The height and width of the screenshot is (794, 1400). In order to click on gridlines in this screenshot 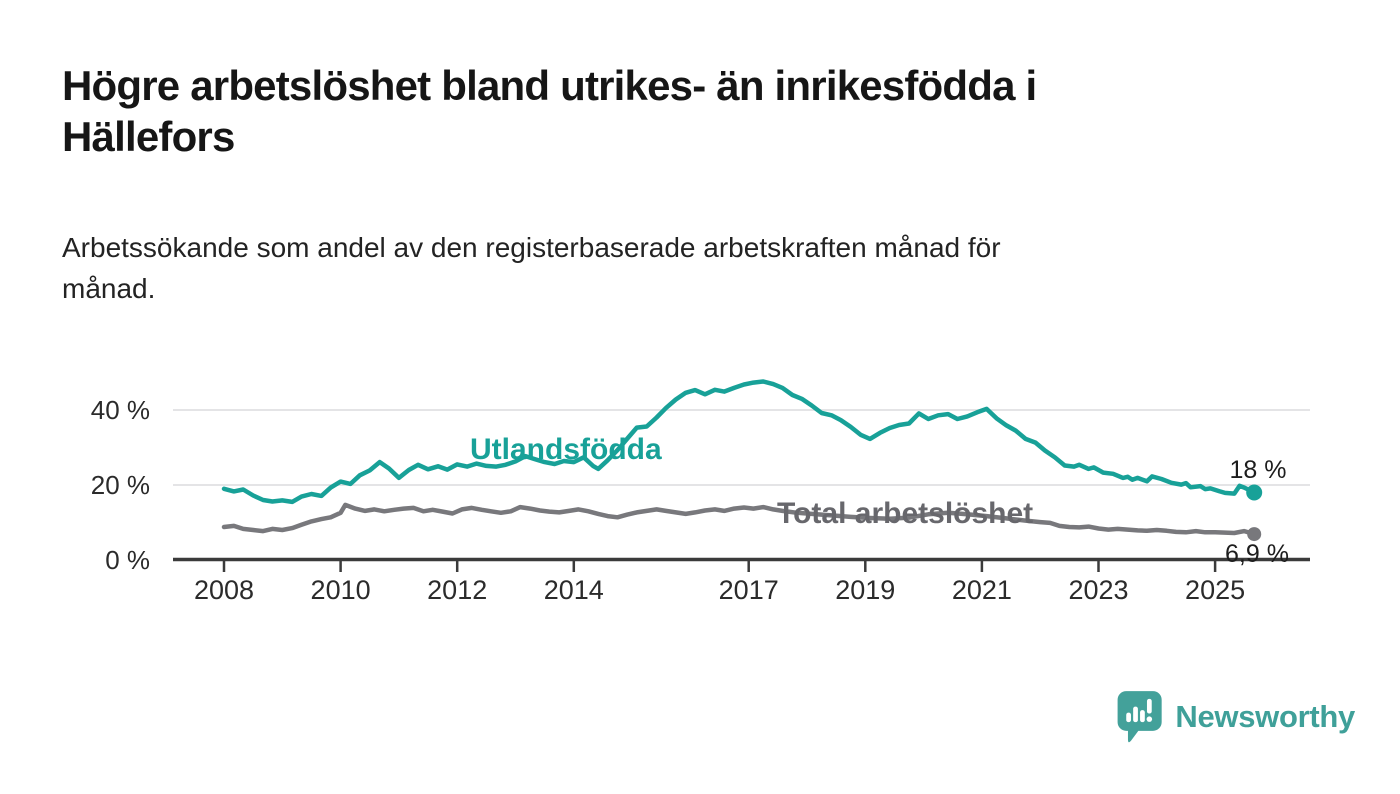, I will do `click(741, 447)`.